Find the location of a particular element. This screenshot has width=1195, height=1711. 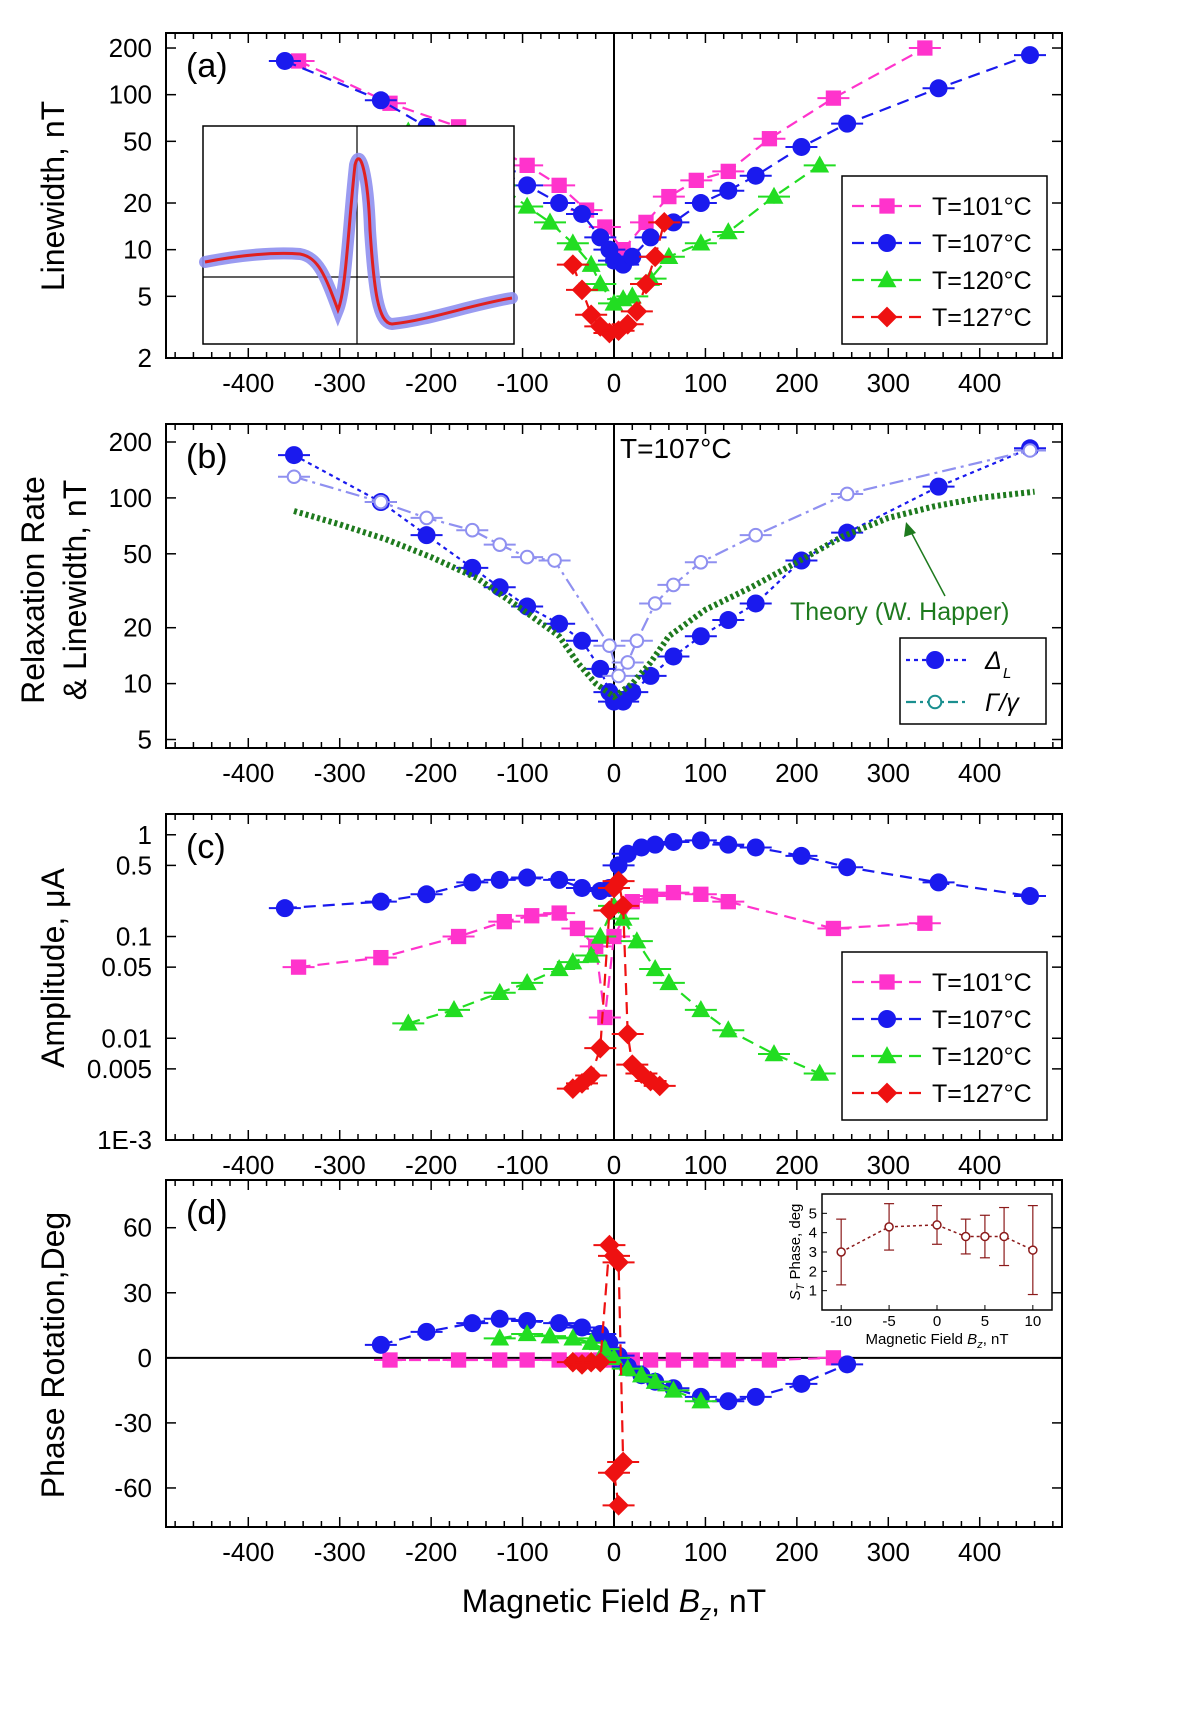

theory-arrow is located at coordinates (927, 563).